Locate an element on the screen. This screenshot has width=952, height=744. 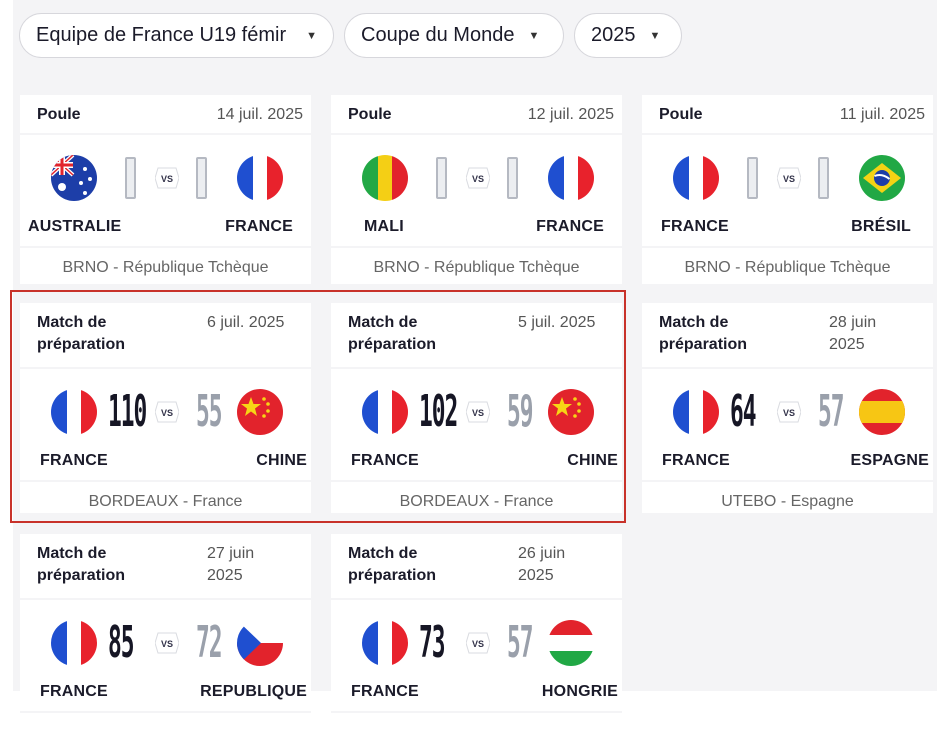
home-team-name: MALI is located at coordinates (384, 226).